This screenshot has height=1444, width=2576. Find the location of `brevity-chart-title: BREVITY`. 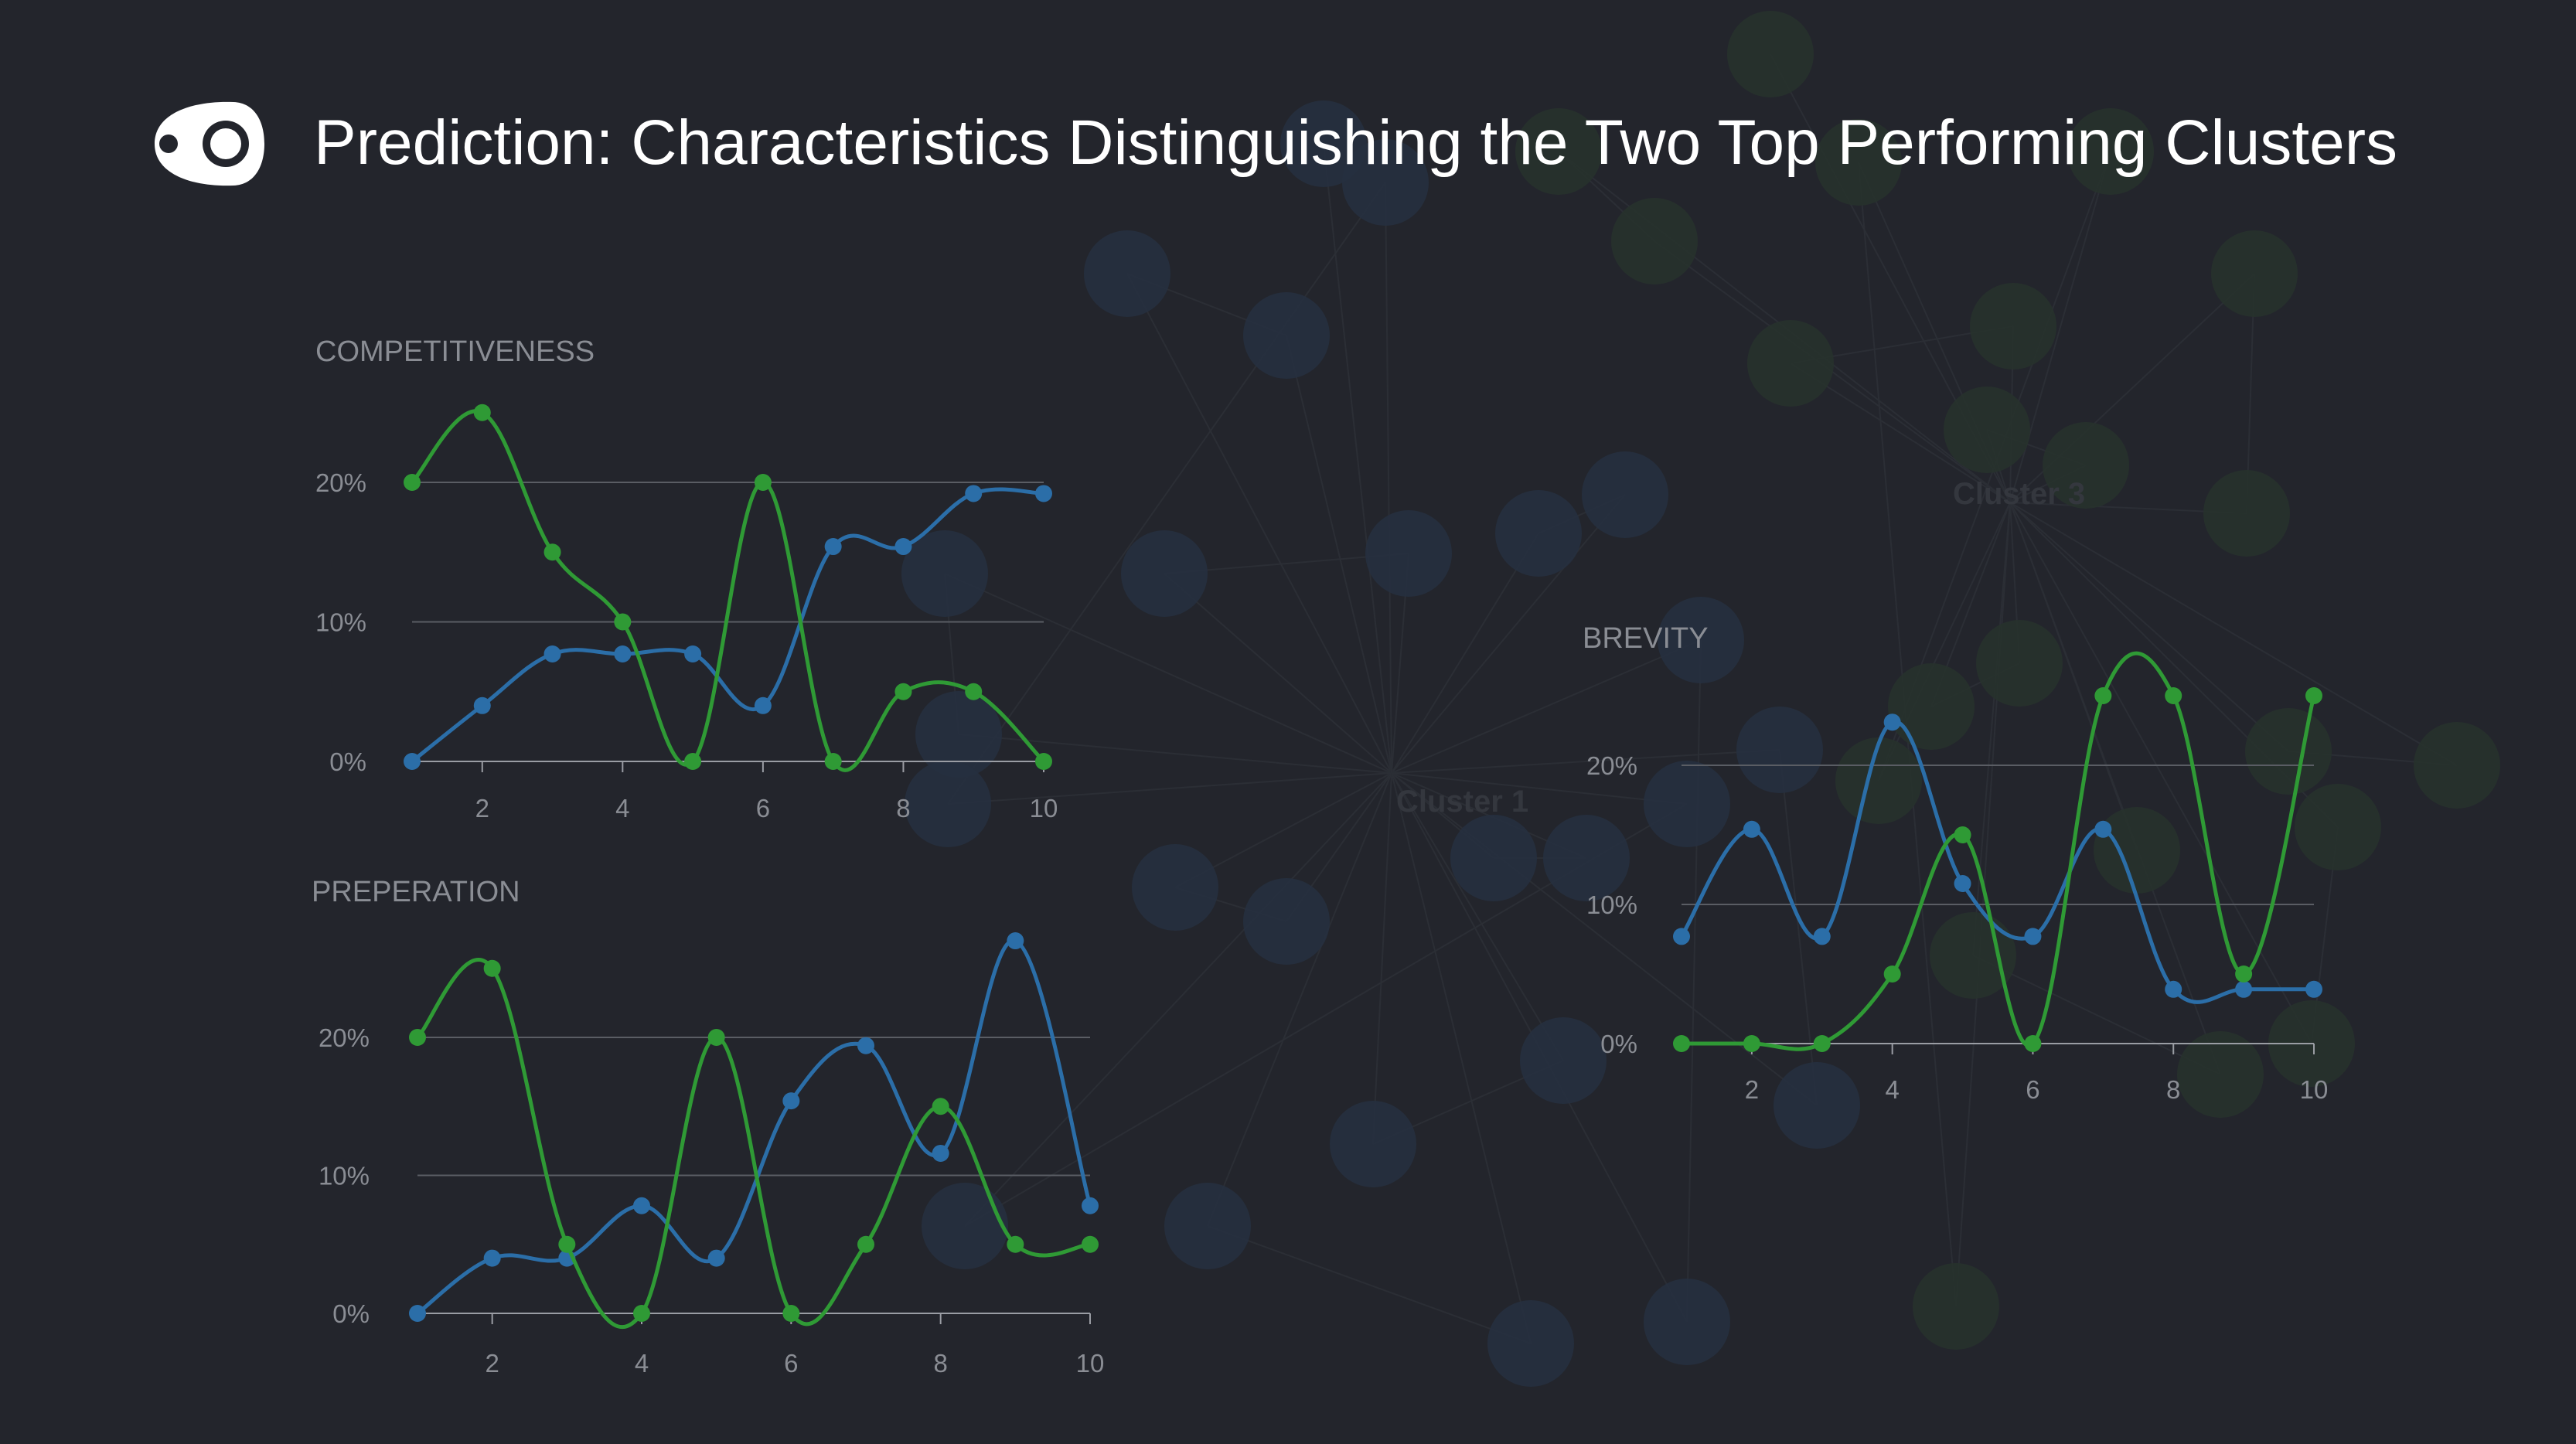

brevity-chart-title: BREVITY is located at coordinates (1646, 638).